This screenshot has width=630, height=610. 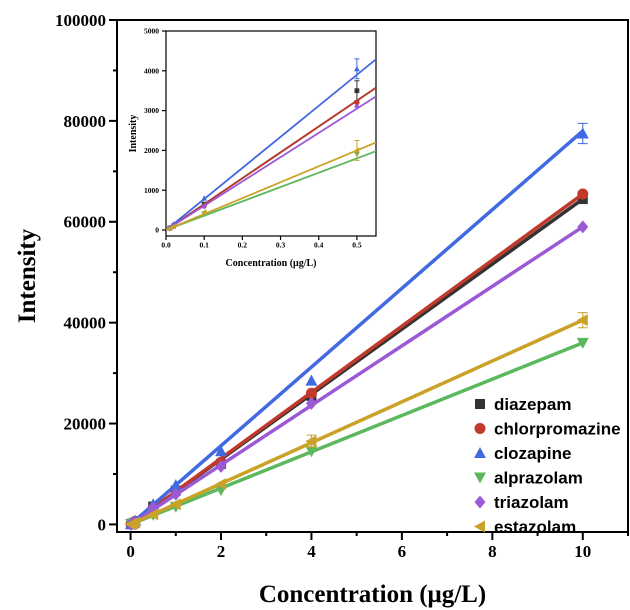 What do you see at coordinates (281, 245) in the screenshot?
I see `x-tick-label: 0.3` at bounding box center [281, 245].